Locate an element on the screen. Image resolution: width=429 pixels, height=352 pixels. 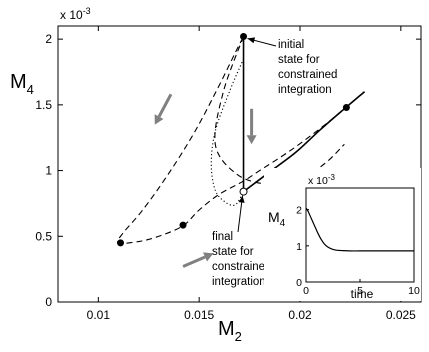
inset-x-axis-label: time is located at coordinates (362, 294).